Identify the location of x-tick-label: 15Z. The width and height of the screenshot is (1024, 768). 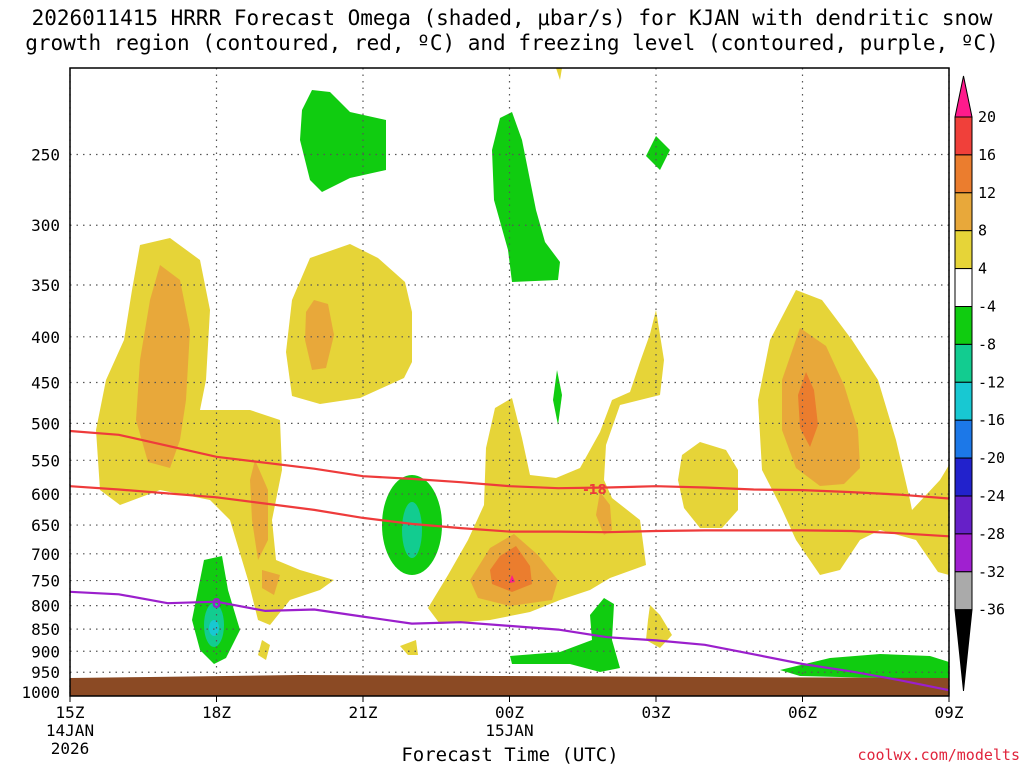
(70, 712).